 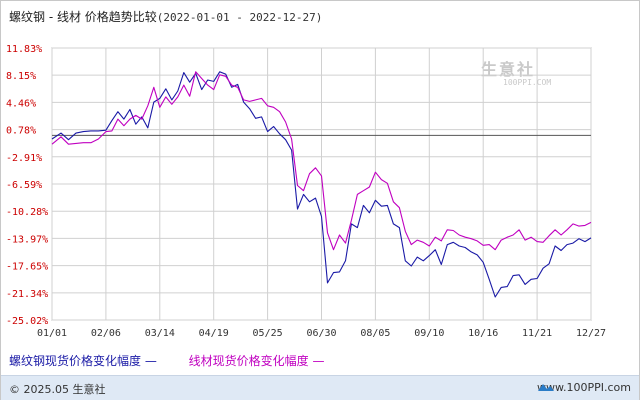 I want to click on y-tick-label: -10.28%, so click(x=27, y=212).